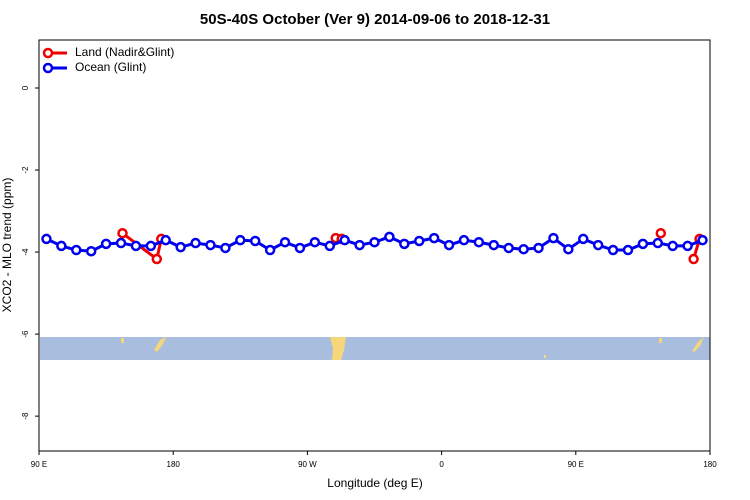 The width and height of the screenshot is (750, 500). Describe the element at coordinates (124, 52) in the screenshot. I see `legend-label: Land (Nadir&Glint)` at that location.